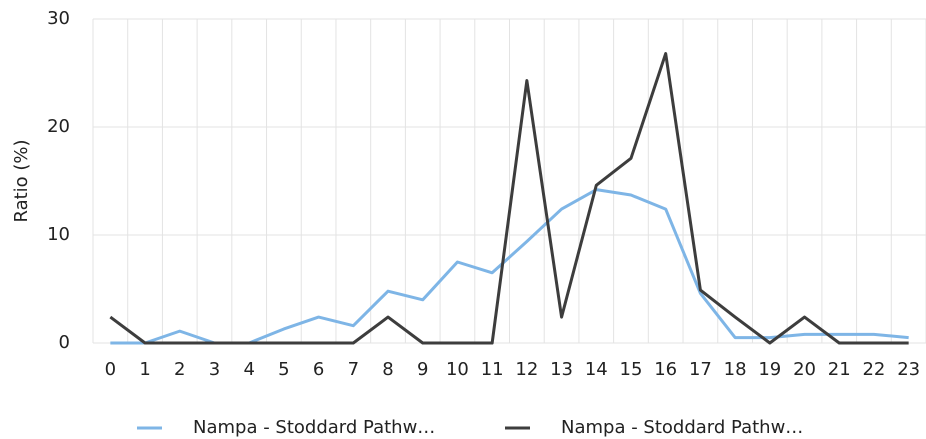 The image size is (926, 439). What do you see at coordinates (769, 369) in the screenshot?
I see `x-tick-label: 19` at bounding box center [769, 369].